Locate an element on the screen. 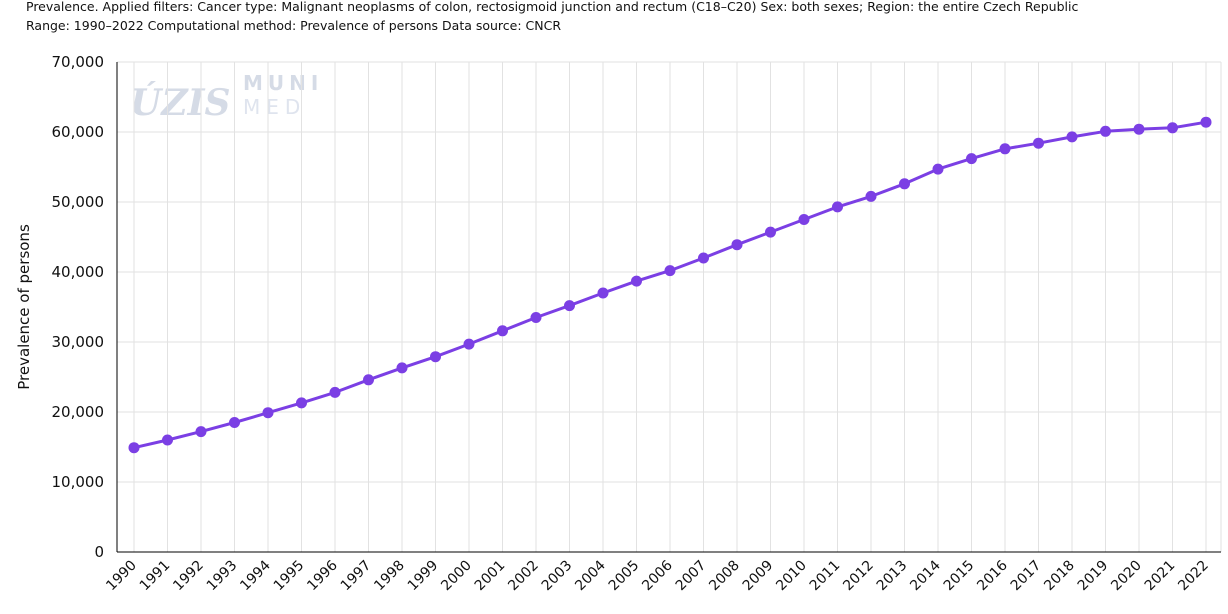 The height and width of the screenshot is (614, 1228). watermark-uzis: ÚZIS is located at coordinates (180, 103).